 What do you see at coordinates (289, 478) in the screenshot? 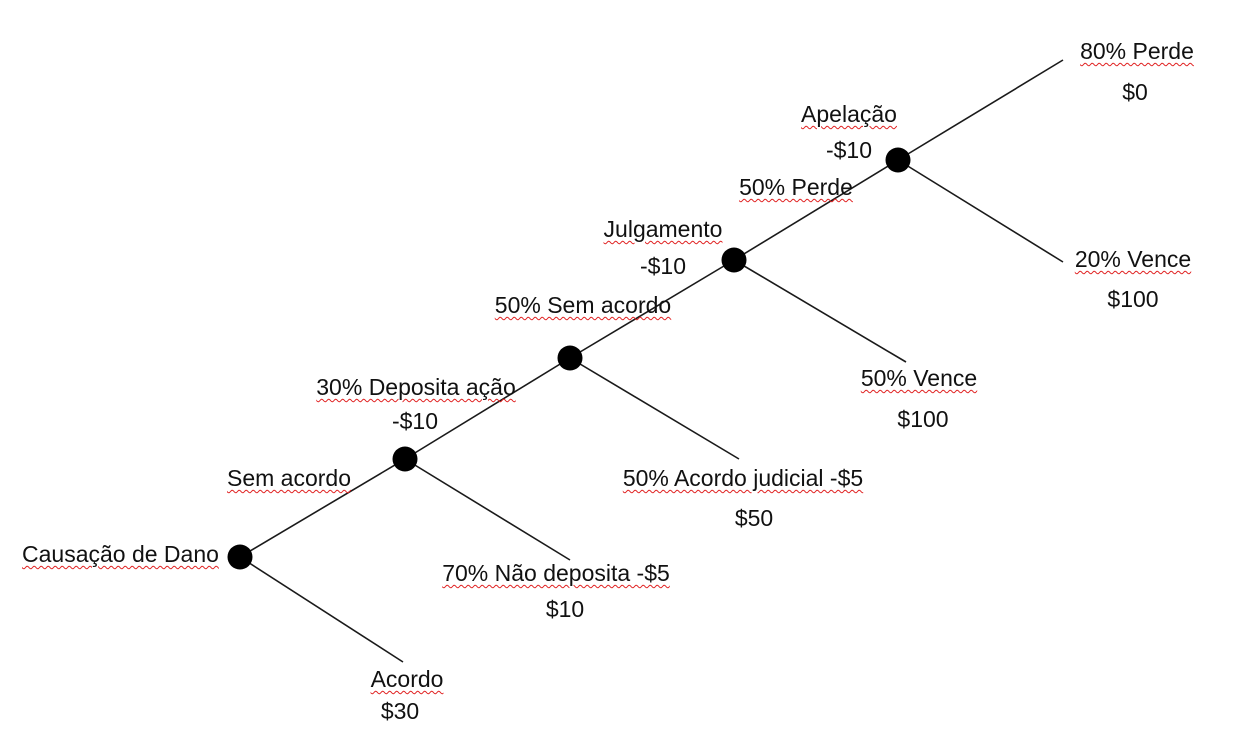
I see `no-settlement-label: Sem acordo` at bounding box center [289, 478].